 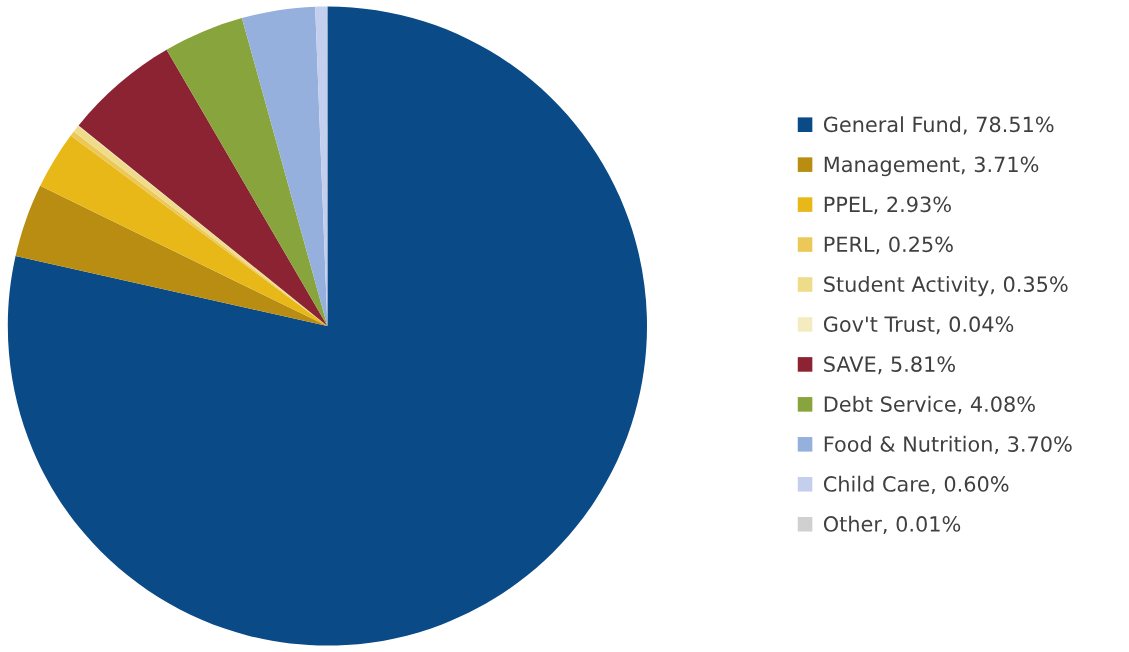 What do you see at coordinates (888, 245) in the screenshot?
I see `legend-label: PERL, 0.25%` at bounding box center [888, 245].